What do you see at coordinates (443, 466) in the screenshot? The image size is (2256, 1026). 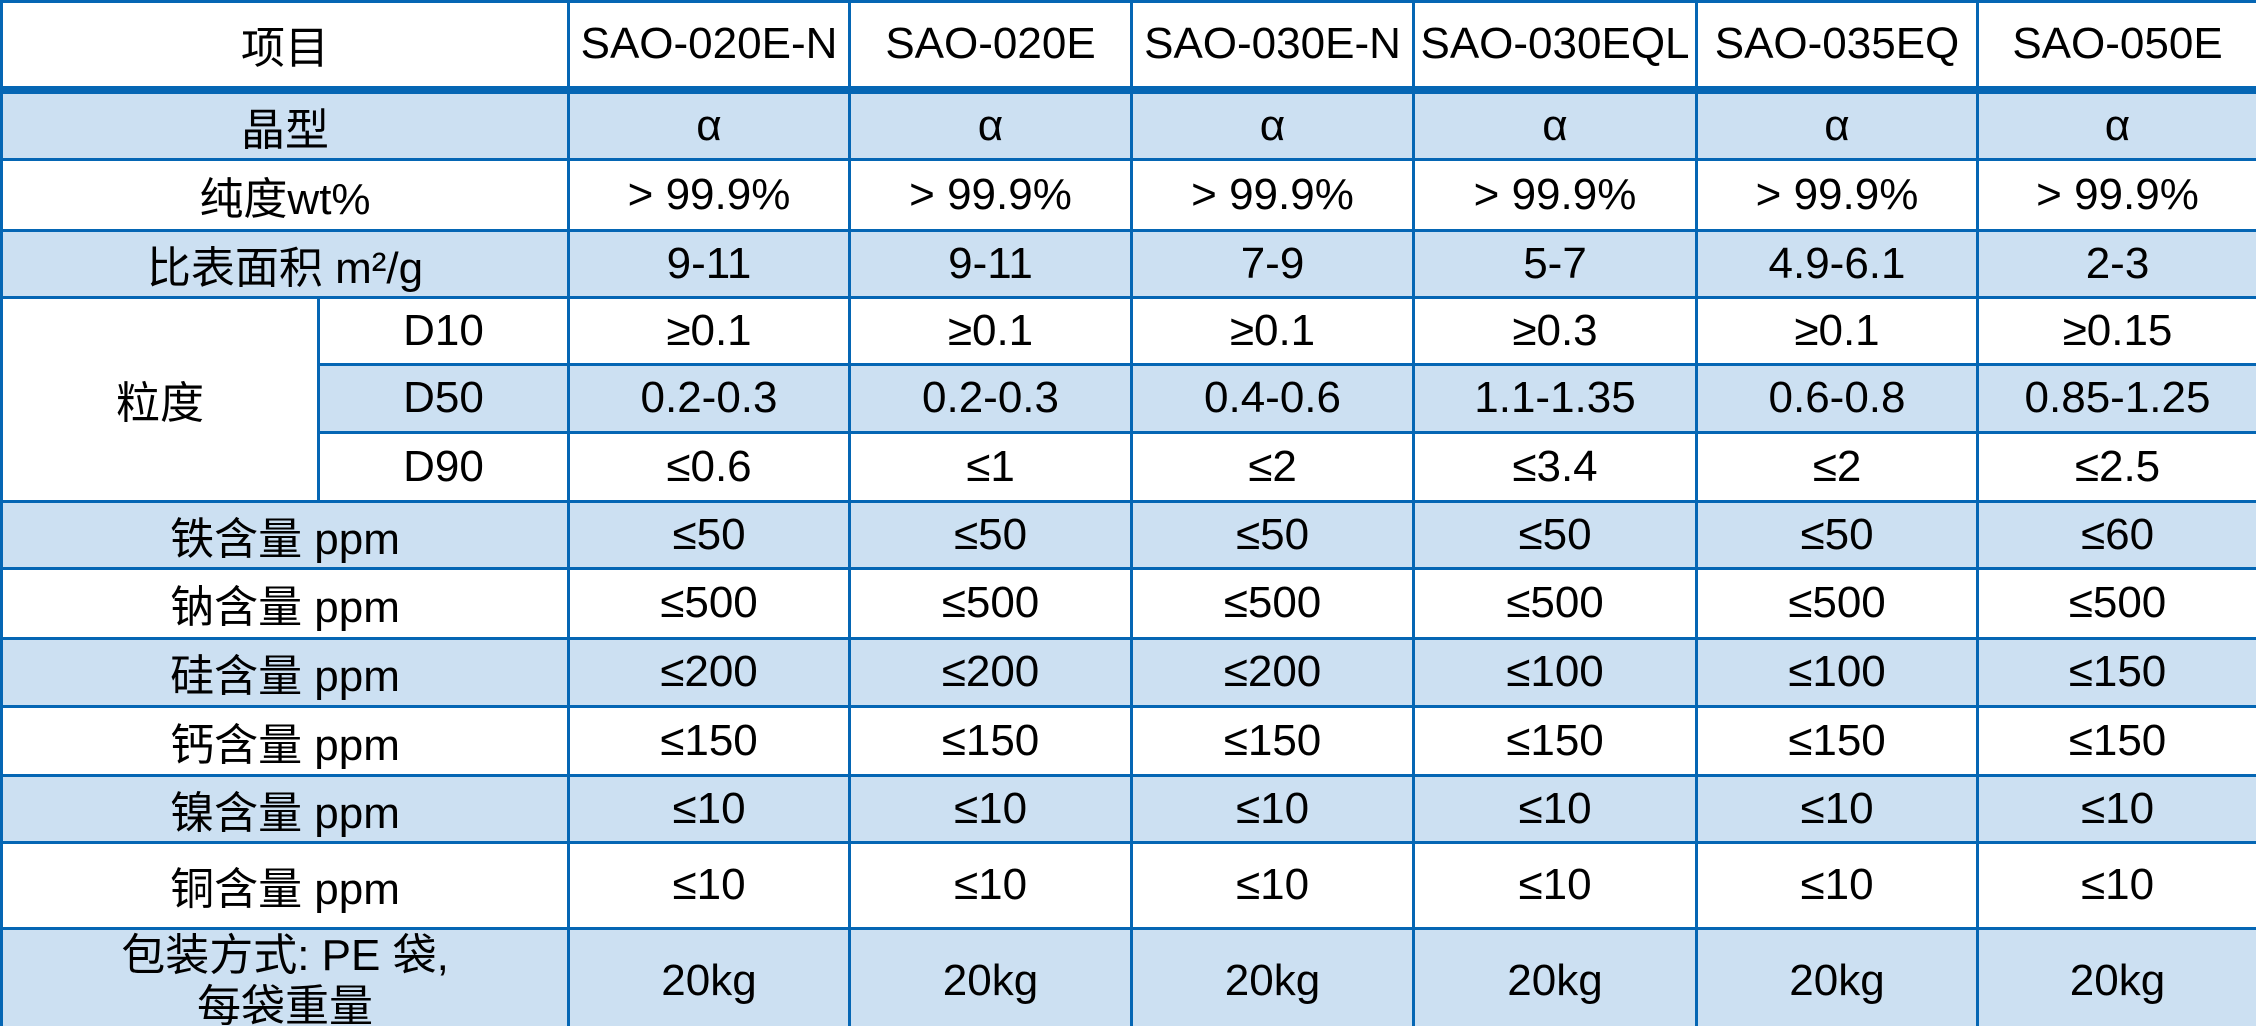 I see `row-sublabel: D90` at bounding box center [443, 466].